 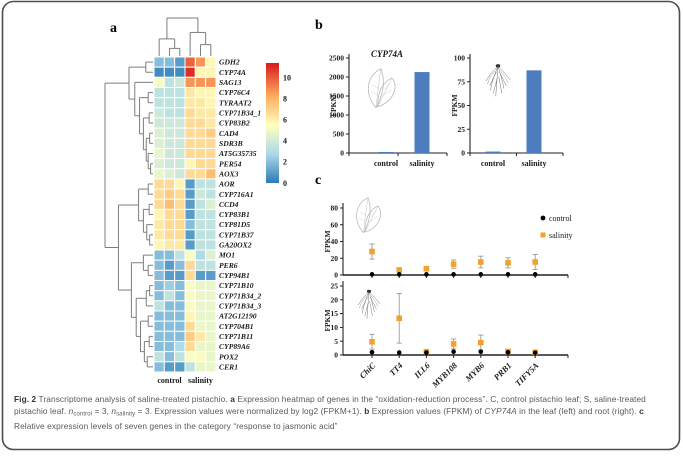 I want to click on colorbar-tick-label: 0, so click(x=285, y=183).